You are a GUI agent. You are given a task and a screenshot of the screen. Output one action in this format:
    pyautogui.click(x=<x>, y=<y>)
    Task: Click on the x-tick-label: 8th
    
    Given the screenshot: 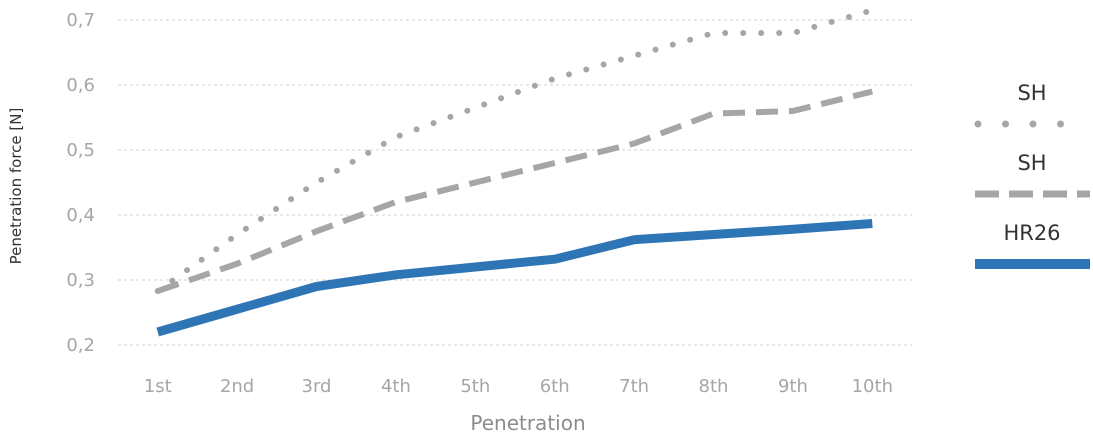 What is the action you would take?
    pyautogui.click(x=714, y=386)
    